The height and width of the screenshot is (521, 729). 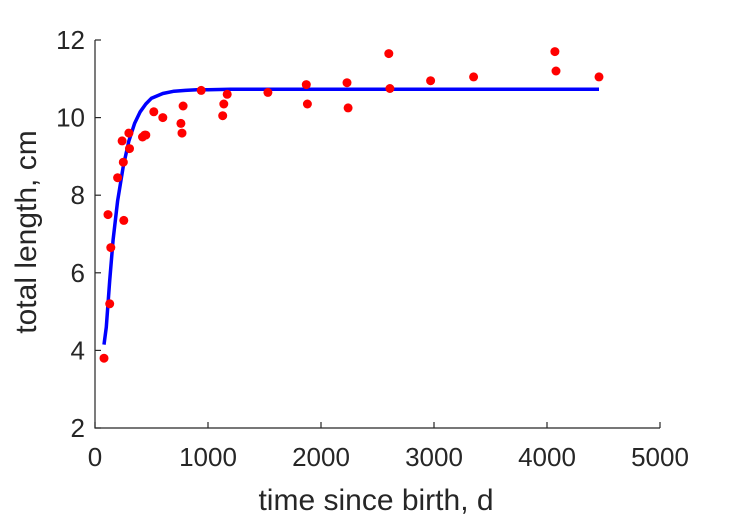 I want to click on x-tick-label: 2000, so click(x=321, y=457).